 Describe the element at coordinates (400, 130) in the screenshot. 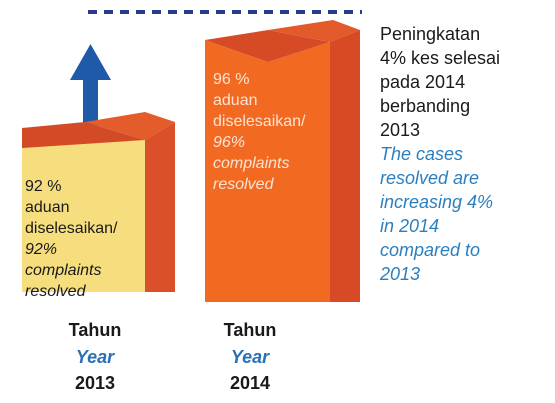

I see `note-malay: 2013` at that location.